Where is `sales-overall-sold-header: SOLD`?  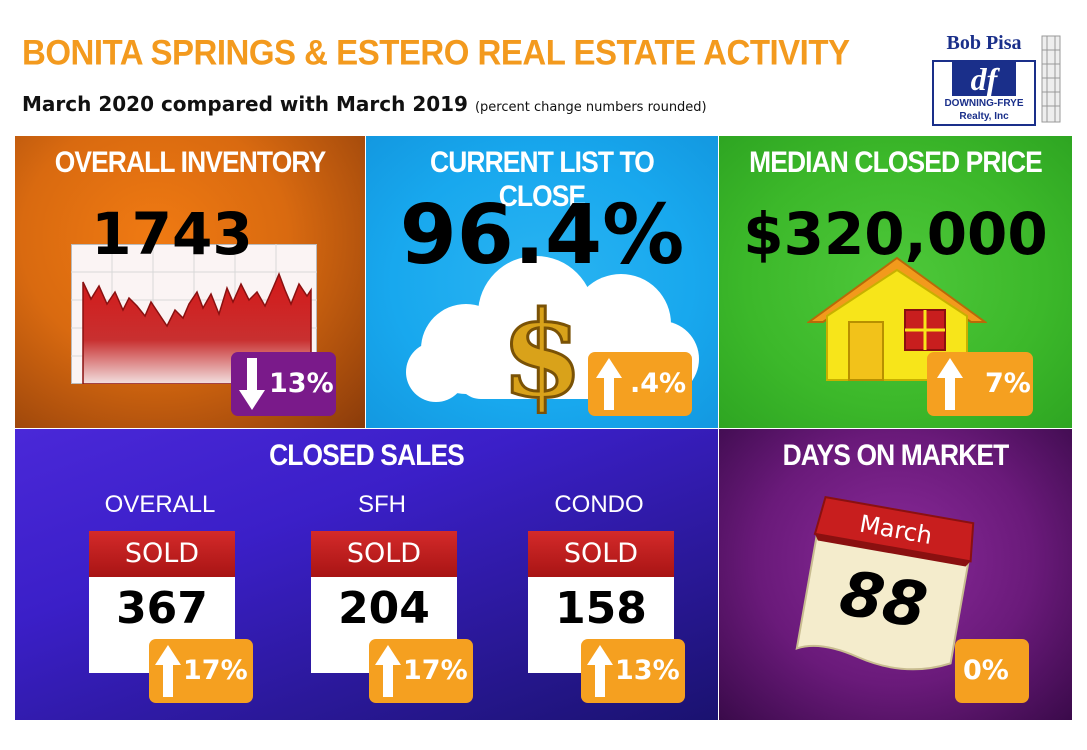
sales-overall-sold-header: SOLD is located at coordinates (162, 554).